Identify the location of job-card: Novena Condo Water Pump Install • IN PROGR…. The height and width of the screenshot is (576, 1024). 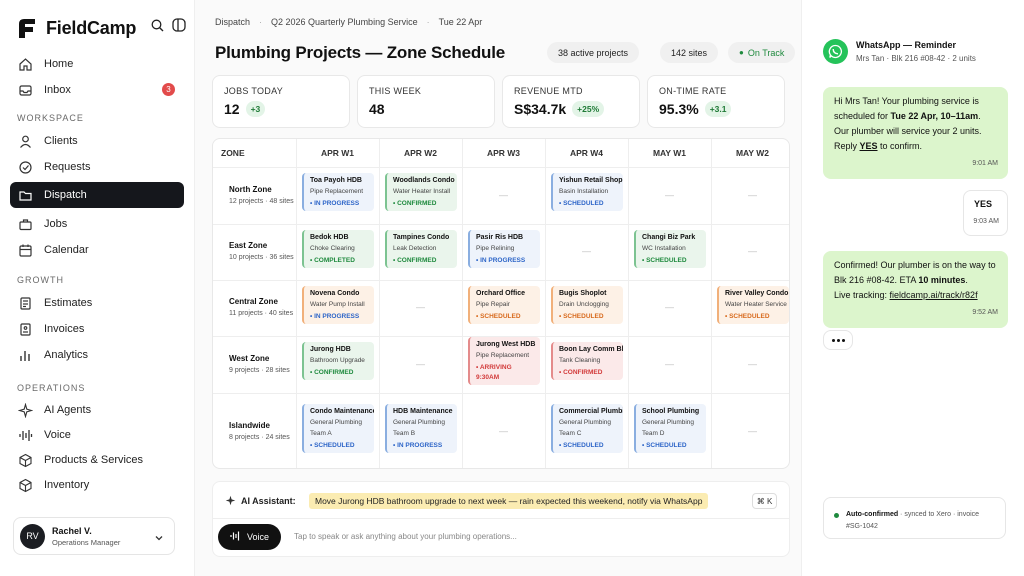
(338, 304).